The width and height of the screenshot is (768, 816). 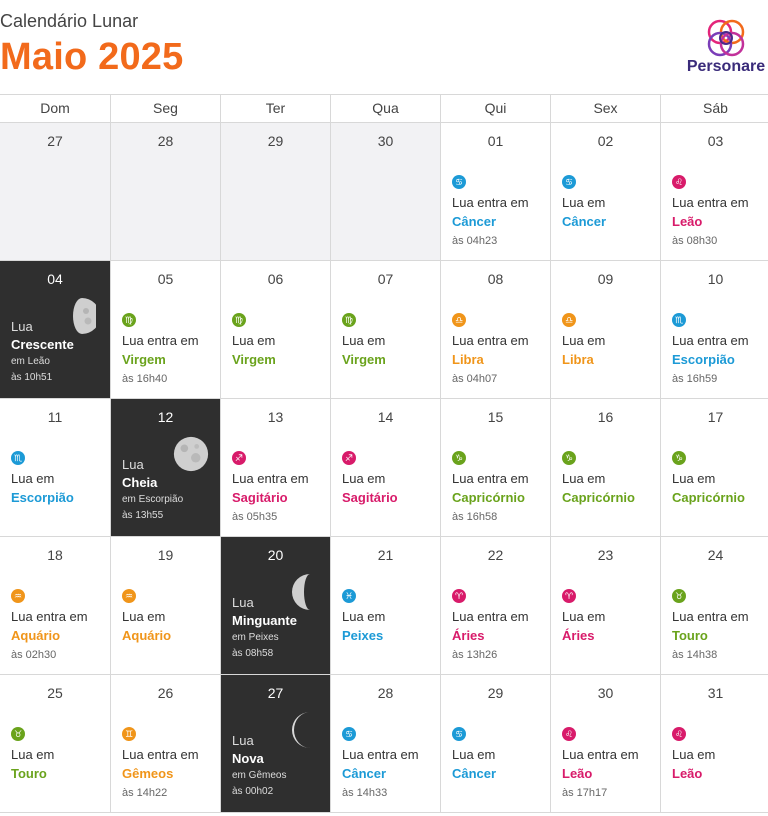 What do you see at coordinates (165, 743) in the screenshot?
I see `day-cell: 26 ♊ Lua entra em Gêmeos às 14h22` at bounding box center [165, 743].